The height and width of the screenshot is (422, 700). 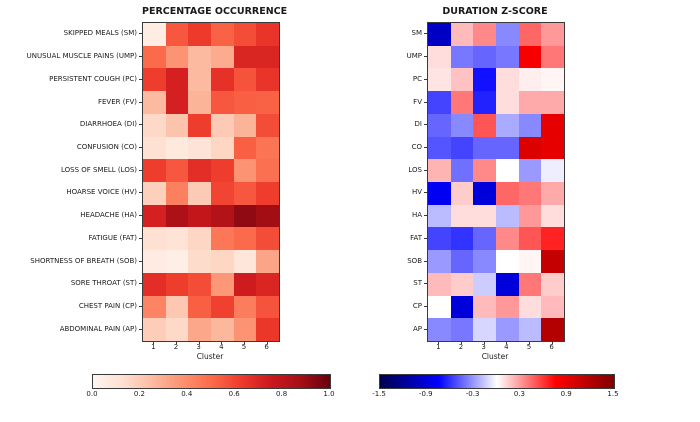 What do you see at coordinates (234, 394) in the screenshot?
I see `colorbar-tick-label: 0.6` at bounding box center [234, 394].